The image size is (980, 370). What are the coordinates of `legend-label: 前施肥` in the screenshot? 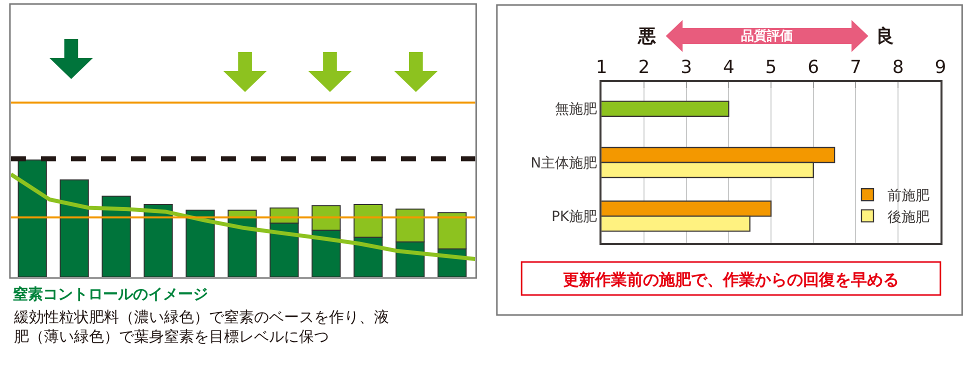 It's located at (908, 196).